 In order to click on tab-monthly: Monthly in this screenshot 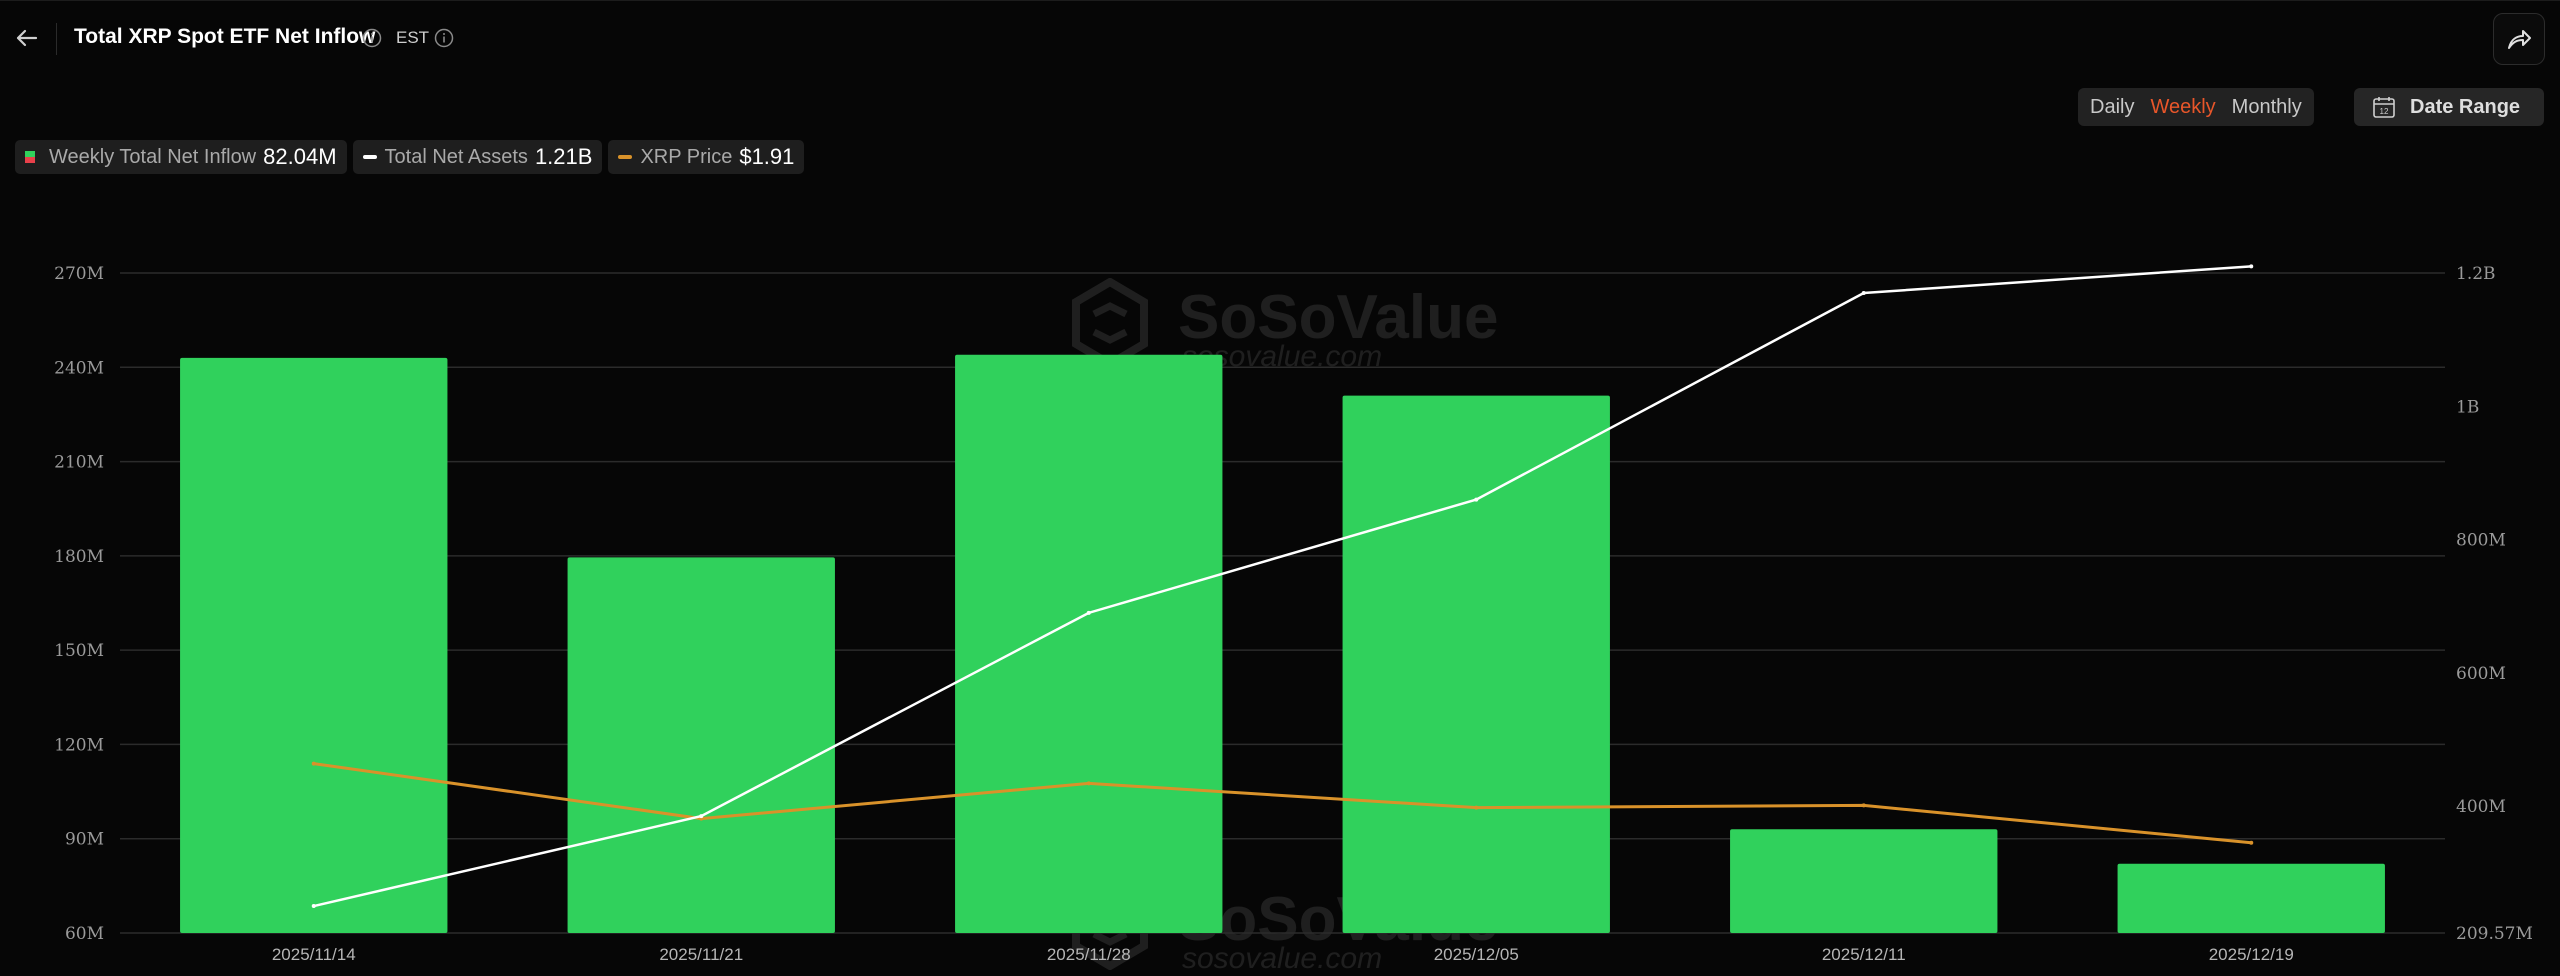, I will do `click(2266, 106)`.